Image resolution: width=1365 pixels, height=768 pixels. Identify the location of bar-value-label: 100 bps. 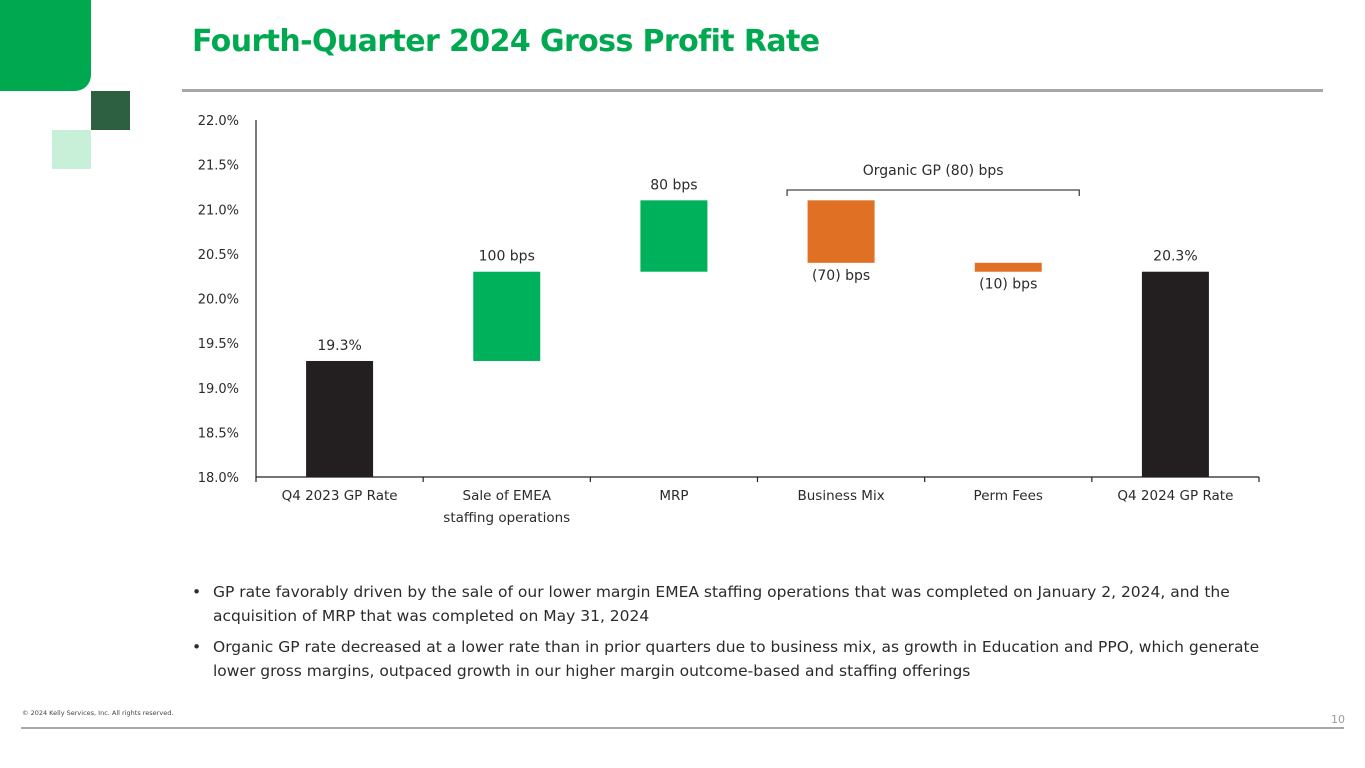
(507, 257).